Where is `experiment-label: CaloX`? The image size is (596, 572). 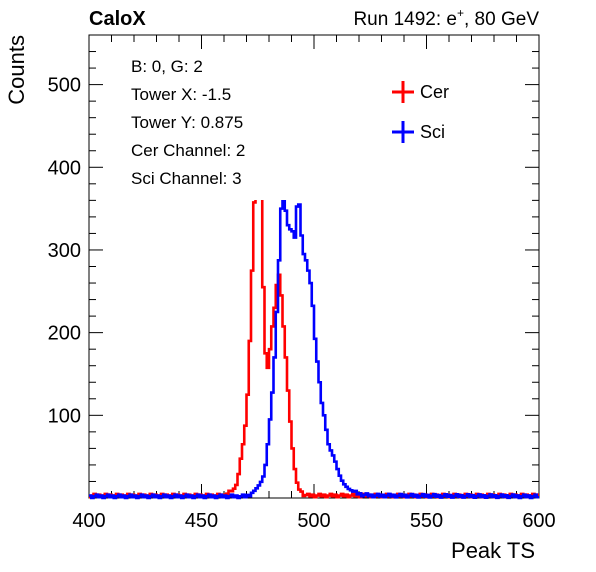 experiment-label: CaloX is located at coordinates (117, 19).